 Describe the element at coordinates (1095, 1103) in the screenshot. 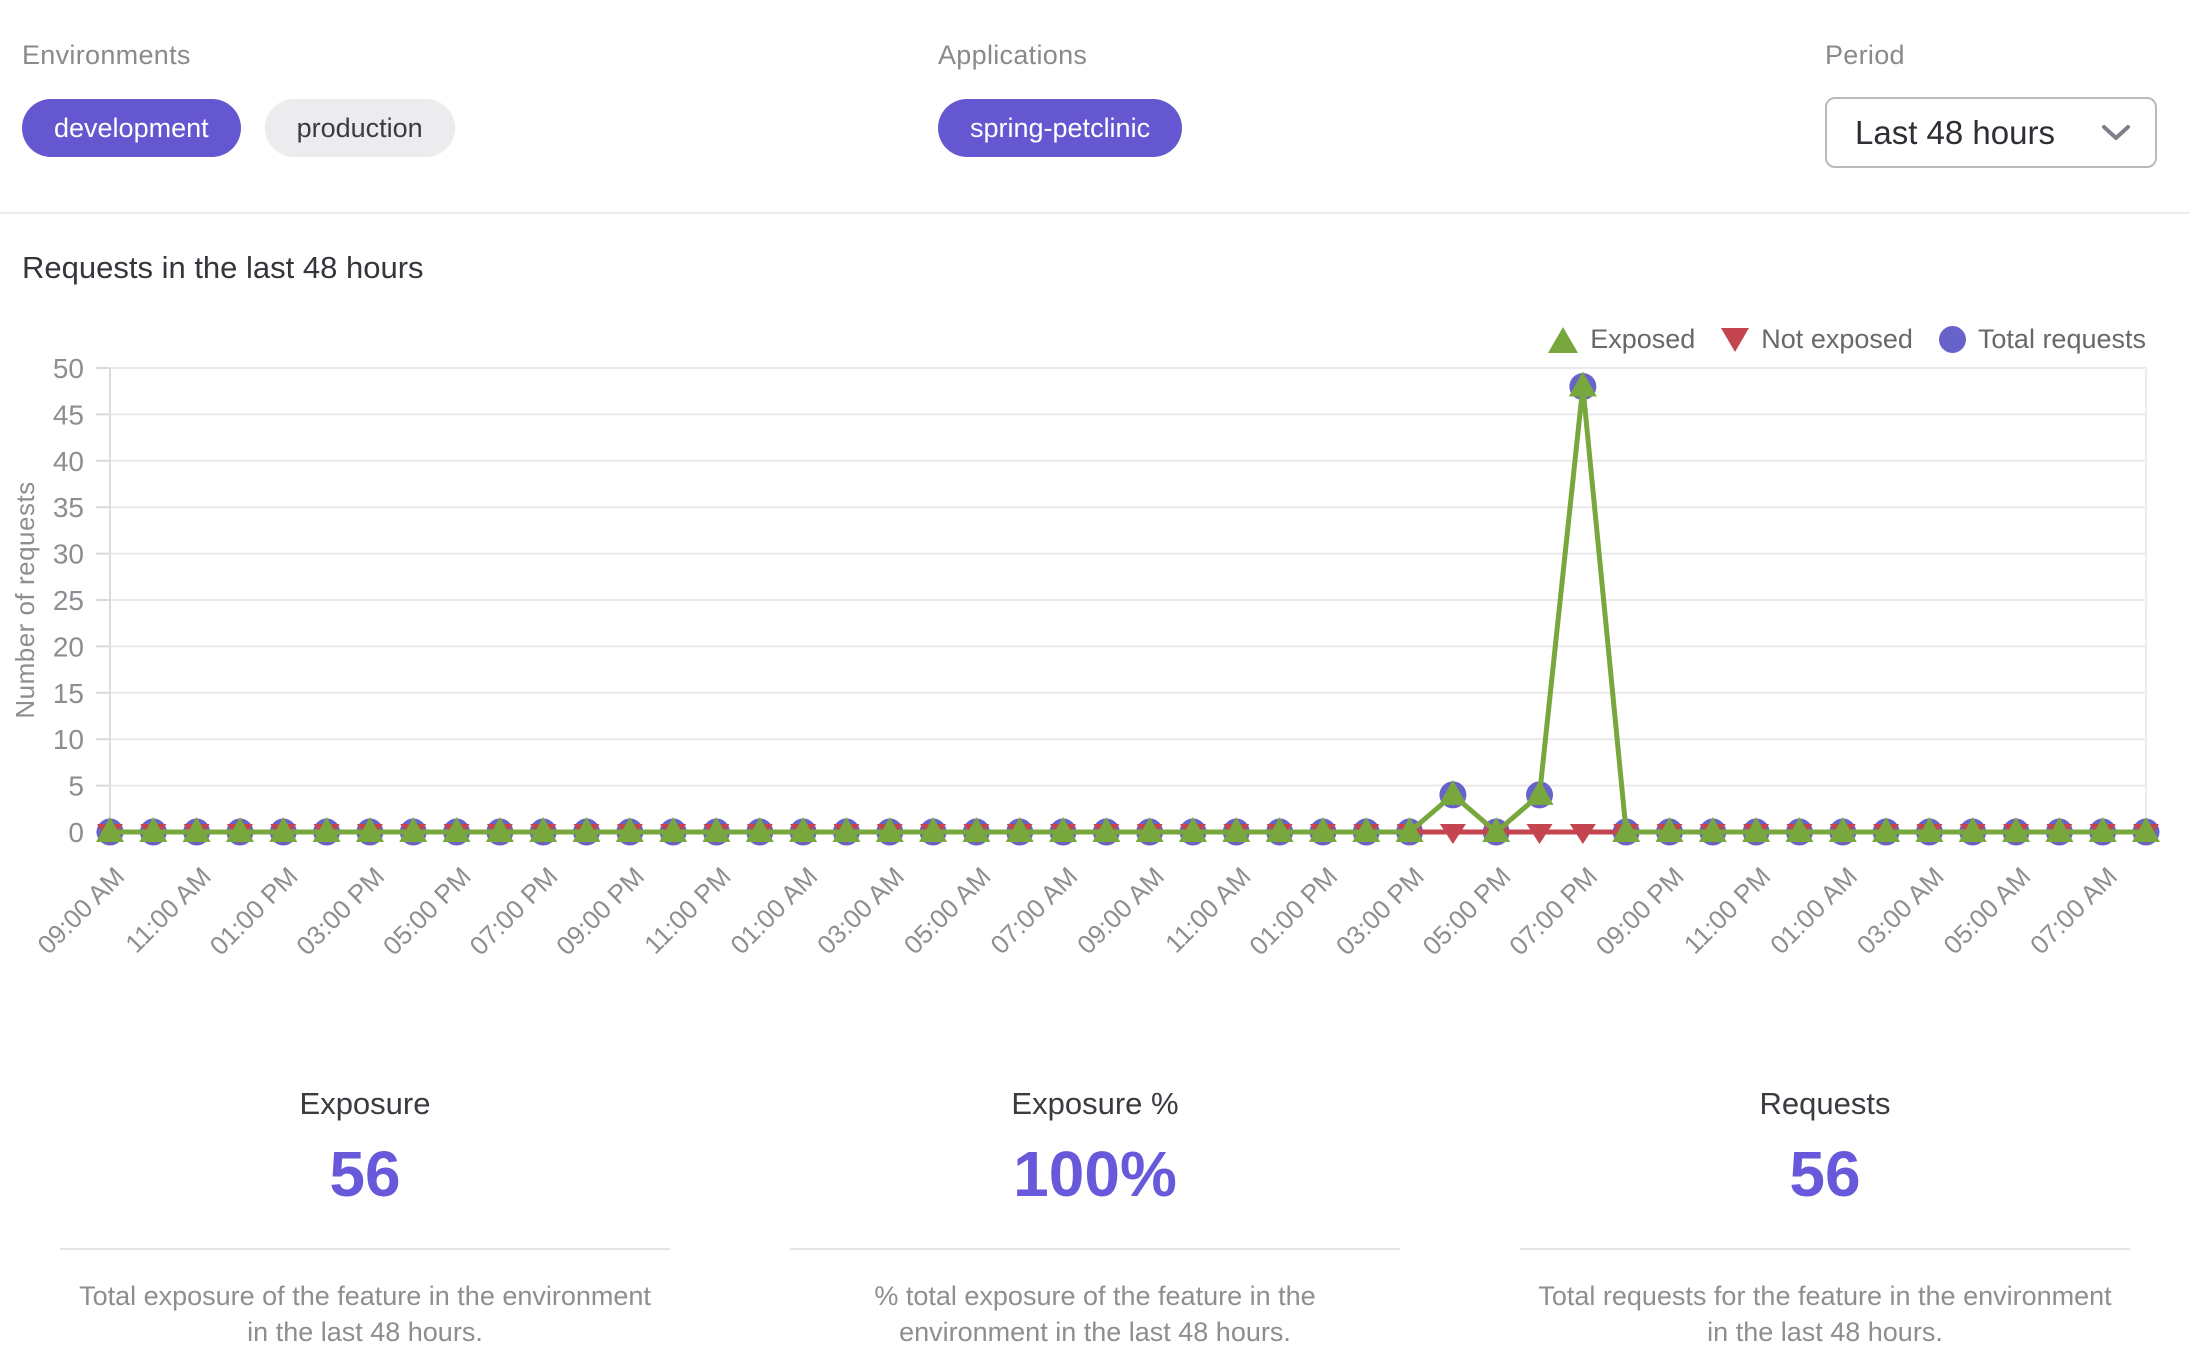

I see `stat-label: Exposure %` at that location.